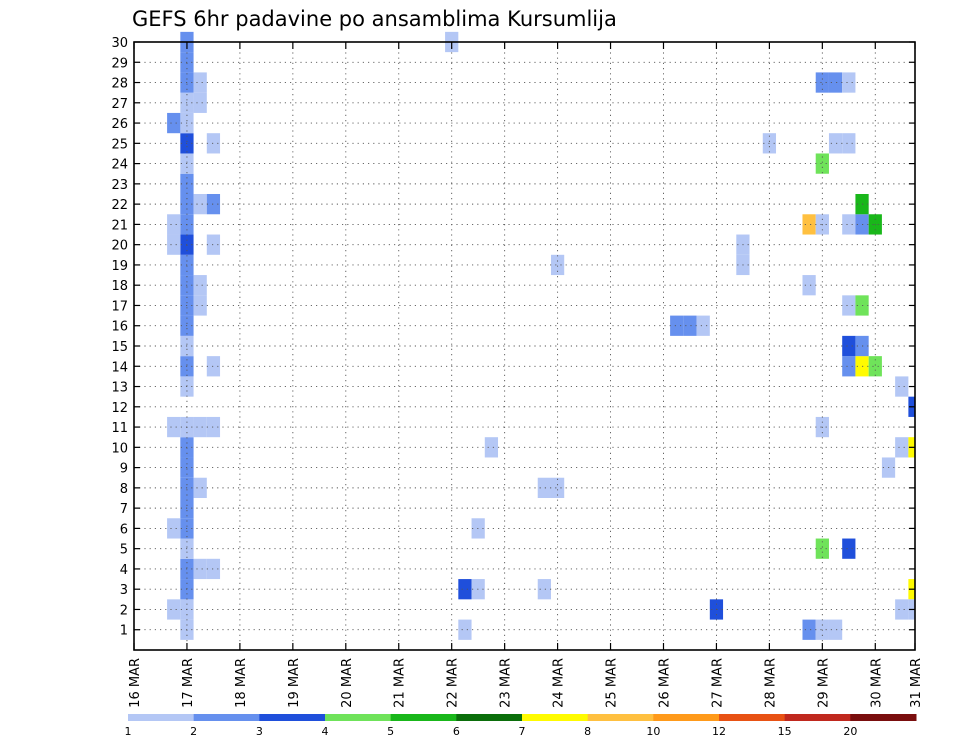 The height and width of the screenshot is (742, 960). What do you see at coordinates (119, 367) in the screenshot?
I see `y-tick-label: 14` at bounding box center [119, 367].